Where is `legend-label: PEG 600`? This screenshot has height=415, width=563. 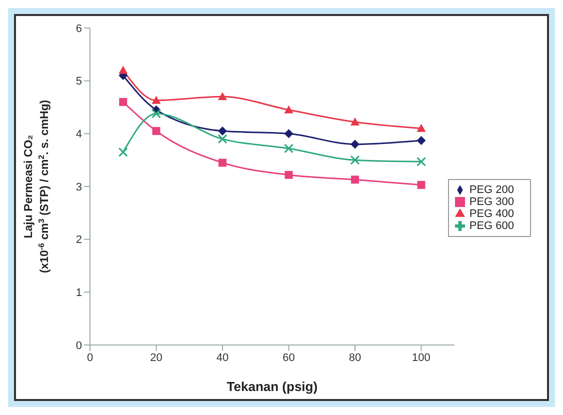 legend-label: PEG 600 is located at coordinates (491, 226).